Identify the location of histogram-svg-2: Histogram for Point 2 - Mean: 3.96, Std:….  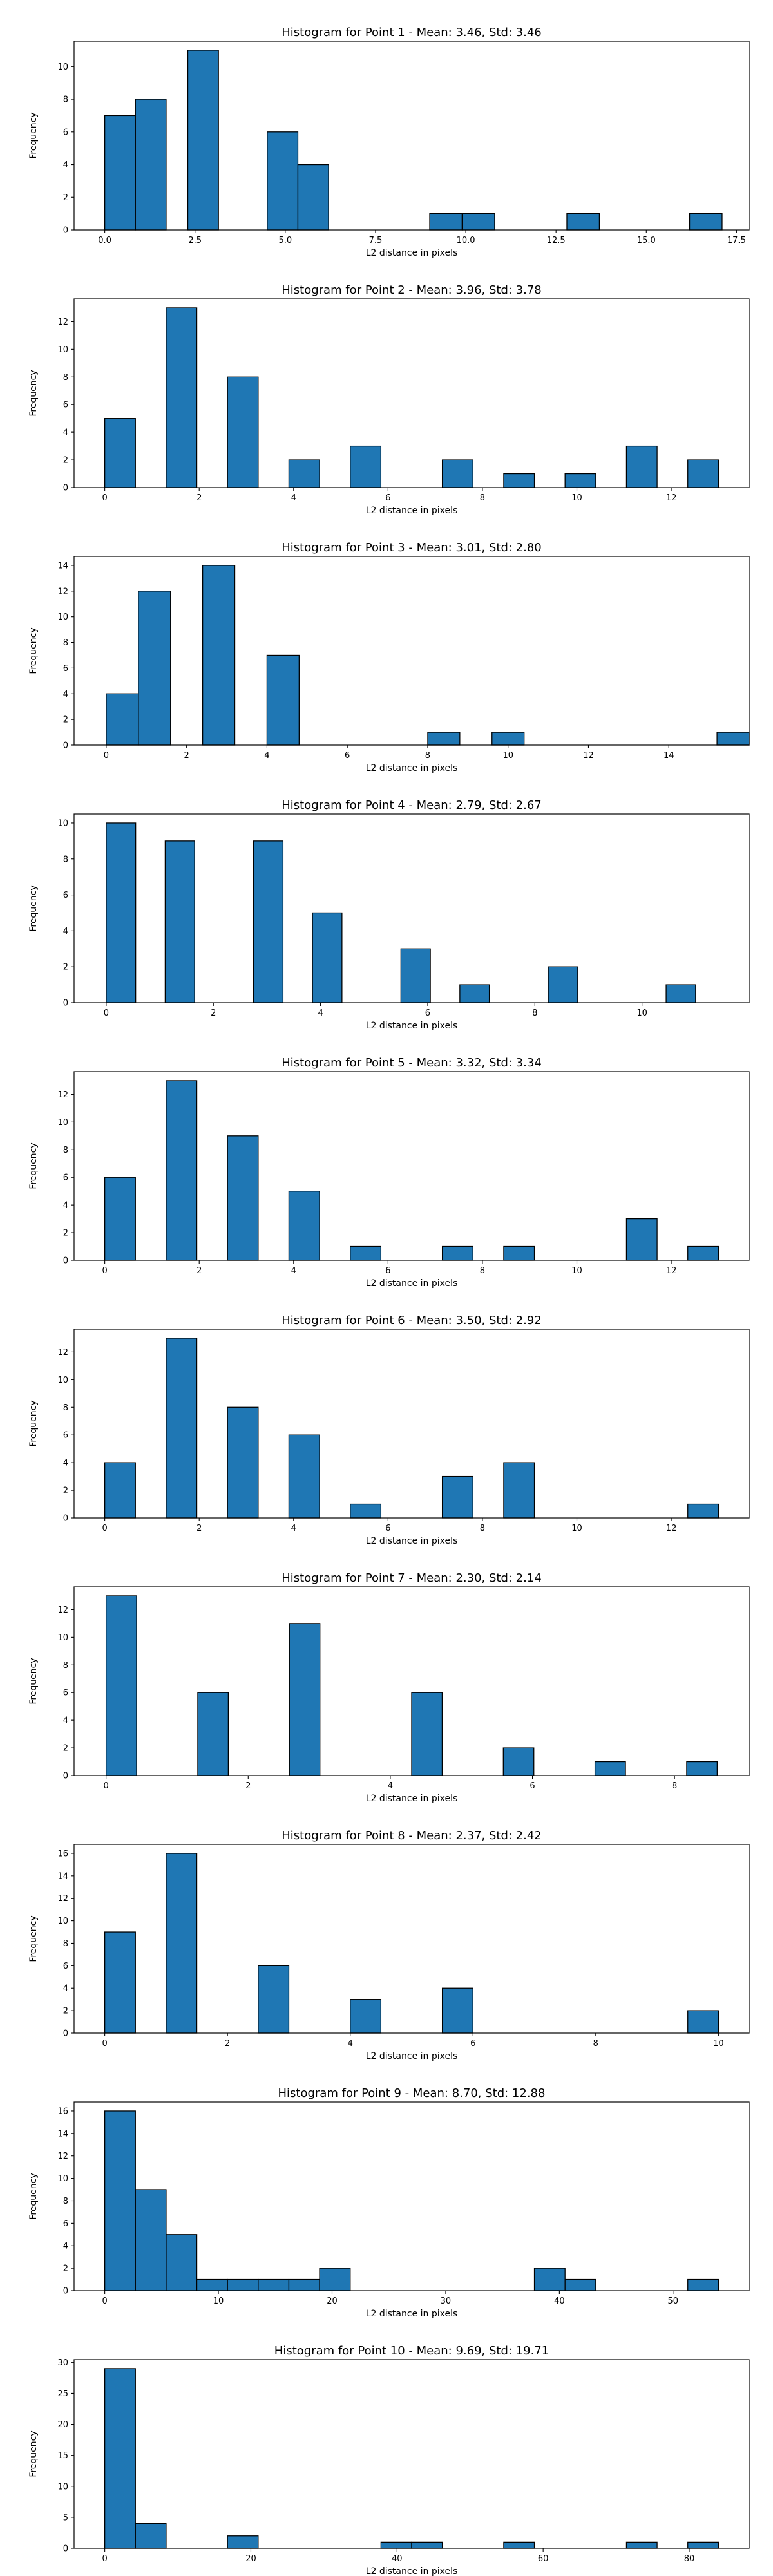
(389, 399).